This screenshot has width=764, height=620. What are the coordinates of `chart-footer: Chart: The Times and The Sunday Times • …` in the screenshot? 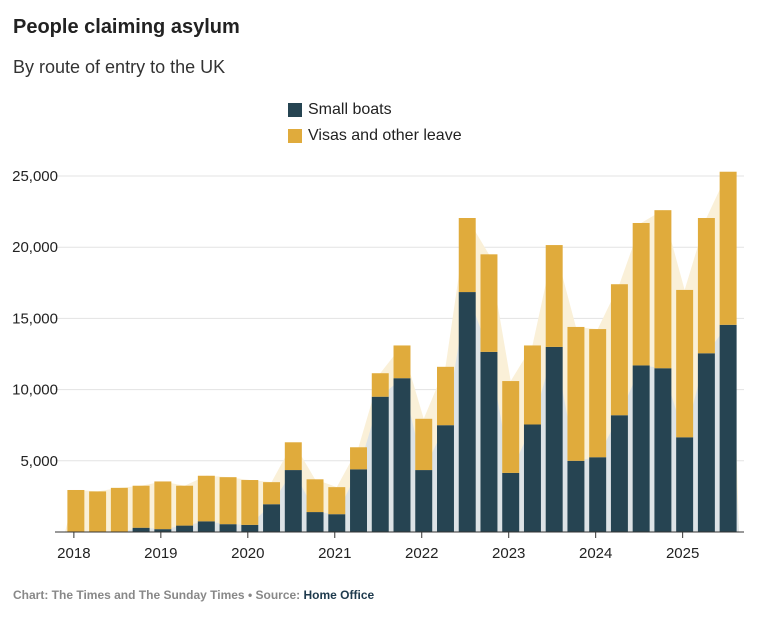 It's located at (193, 595).